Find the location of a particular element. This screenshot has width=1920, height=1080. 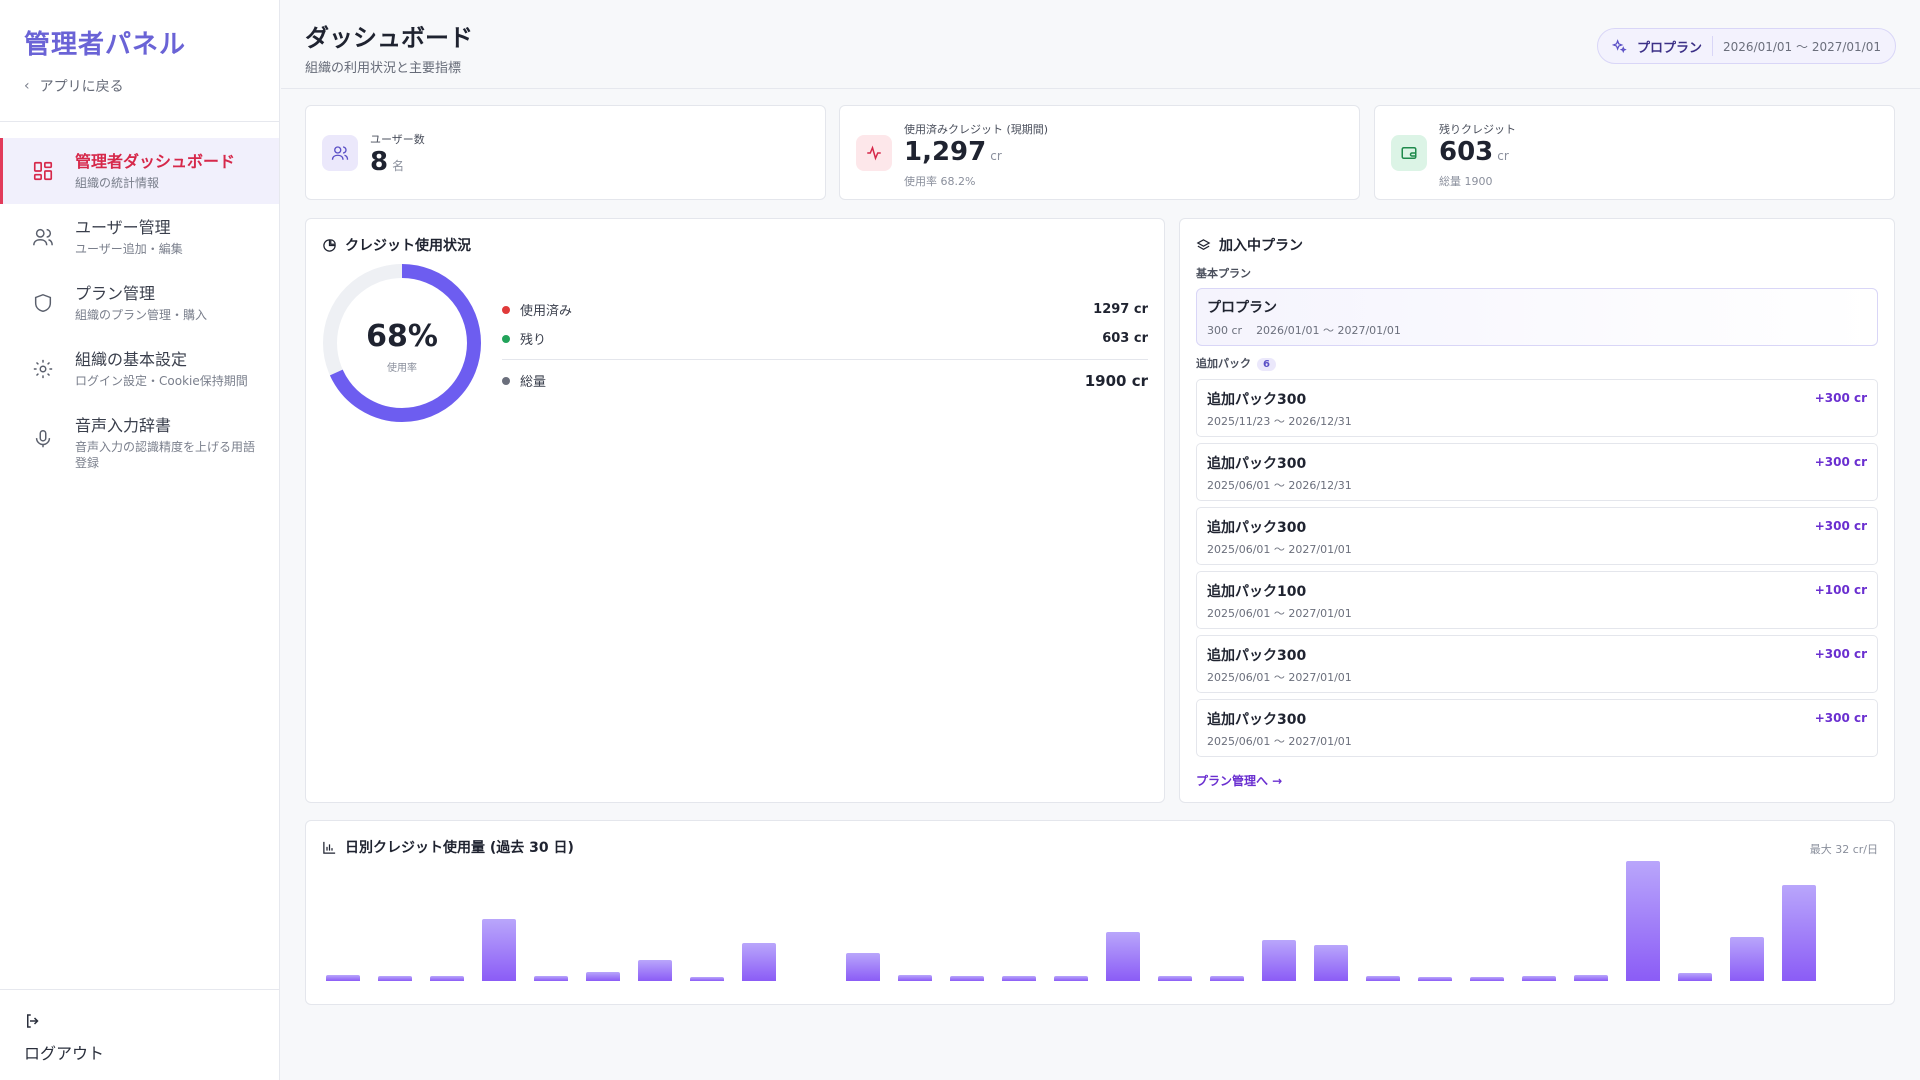

stat-number: 603 is located at coordinates (1466, 152).